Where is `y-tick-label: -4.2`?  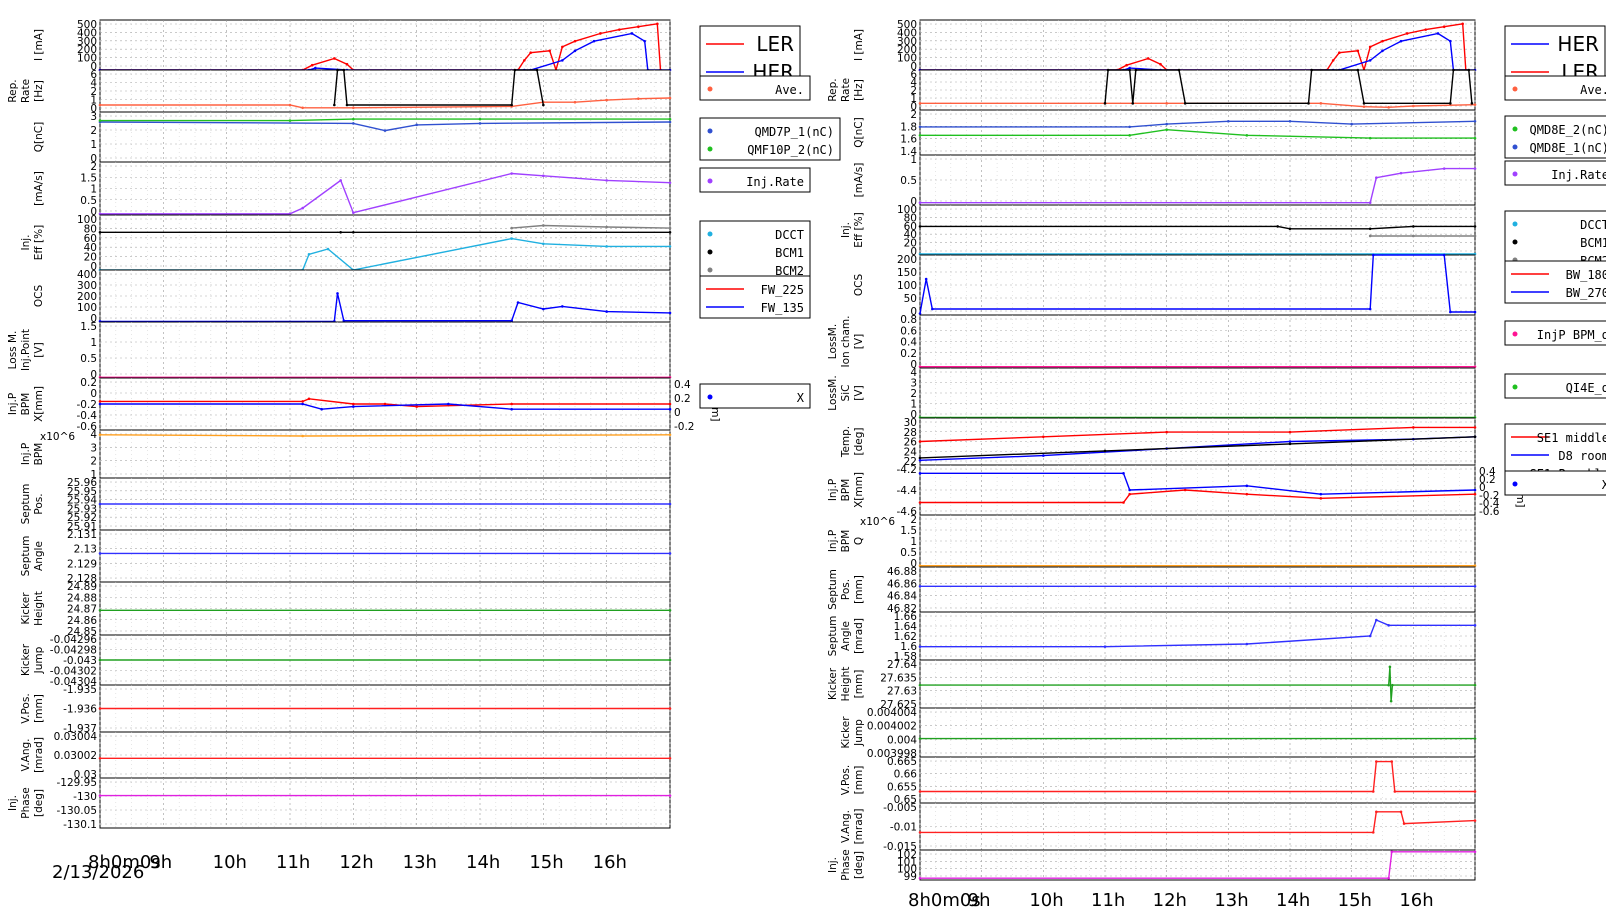
y-tick-label: -4.2 is located at coordinates (907, 470).